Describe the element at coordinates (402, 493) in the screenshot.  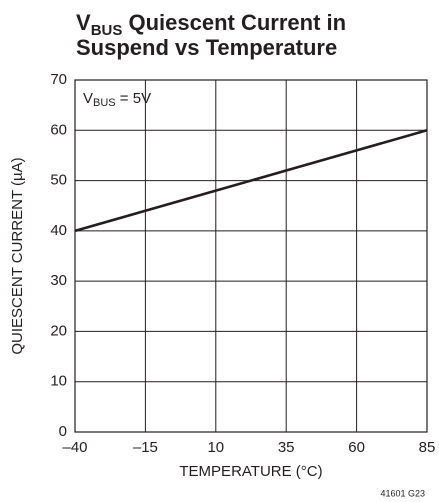
I see `footnote: 41601 G23` at that location.